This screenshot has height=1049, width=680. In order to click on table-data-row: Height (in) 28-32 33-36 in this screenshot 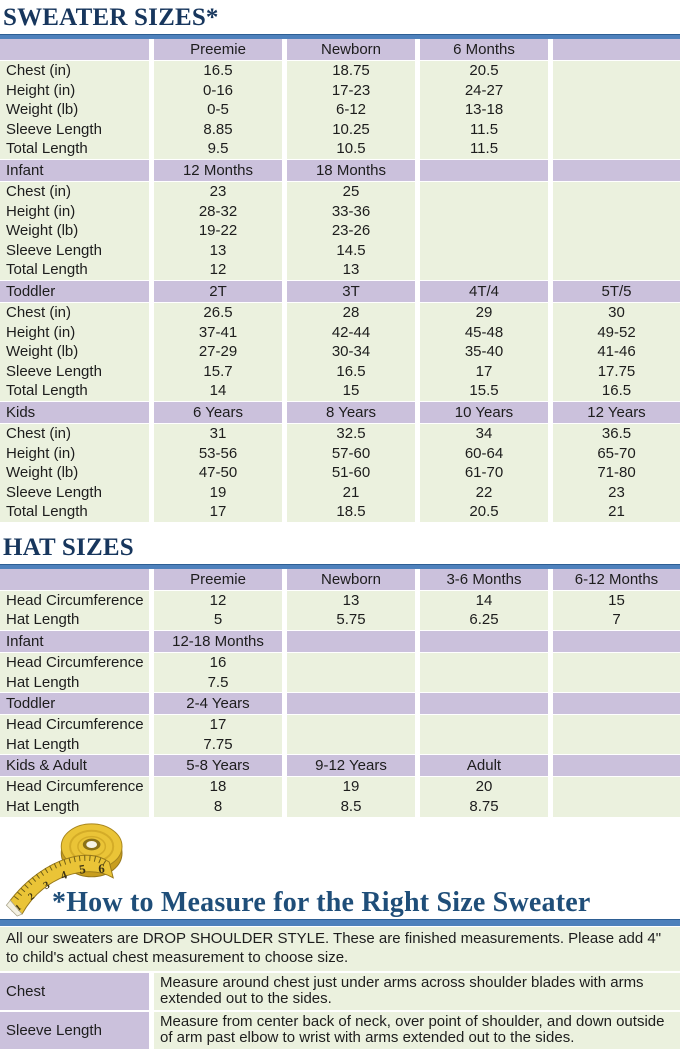, I will do `click(340, 211)`.